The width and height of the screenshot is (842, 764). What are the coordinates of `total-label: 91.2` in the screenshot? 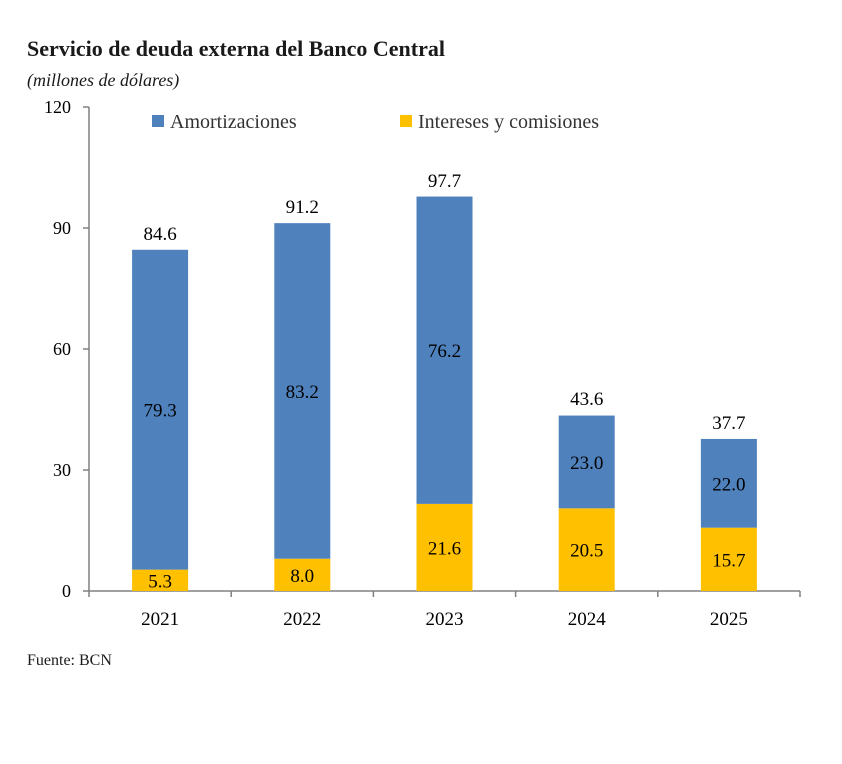 It's located at (302, 207).